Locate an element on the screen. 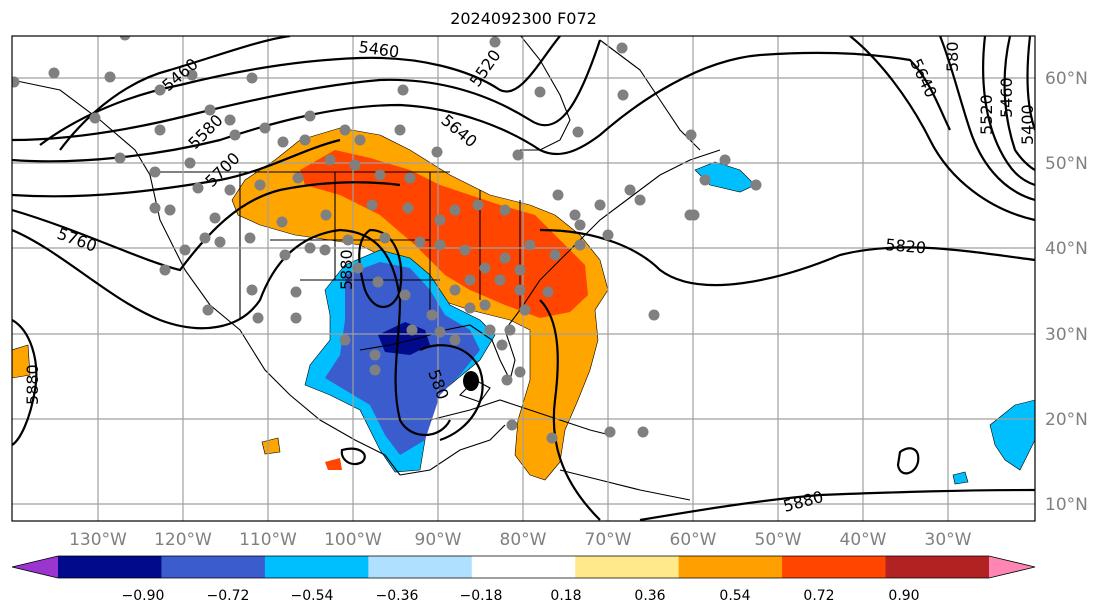  contour-5880-east is located at coordinates (837, 504).